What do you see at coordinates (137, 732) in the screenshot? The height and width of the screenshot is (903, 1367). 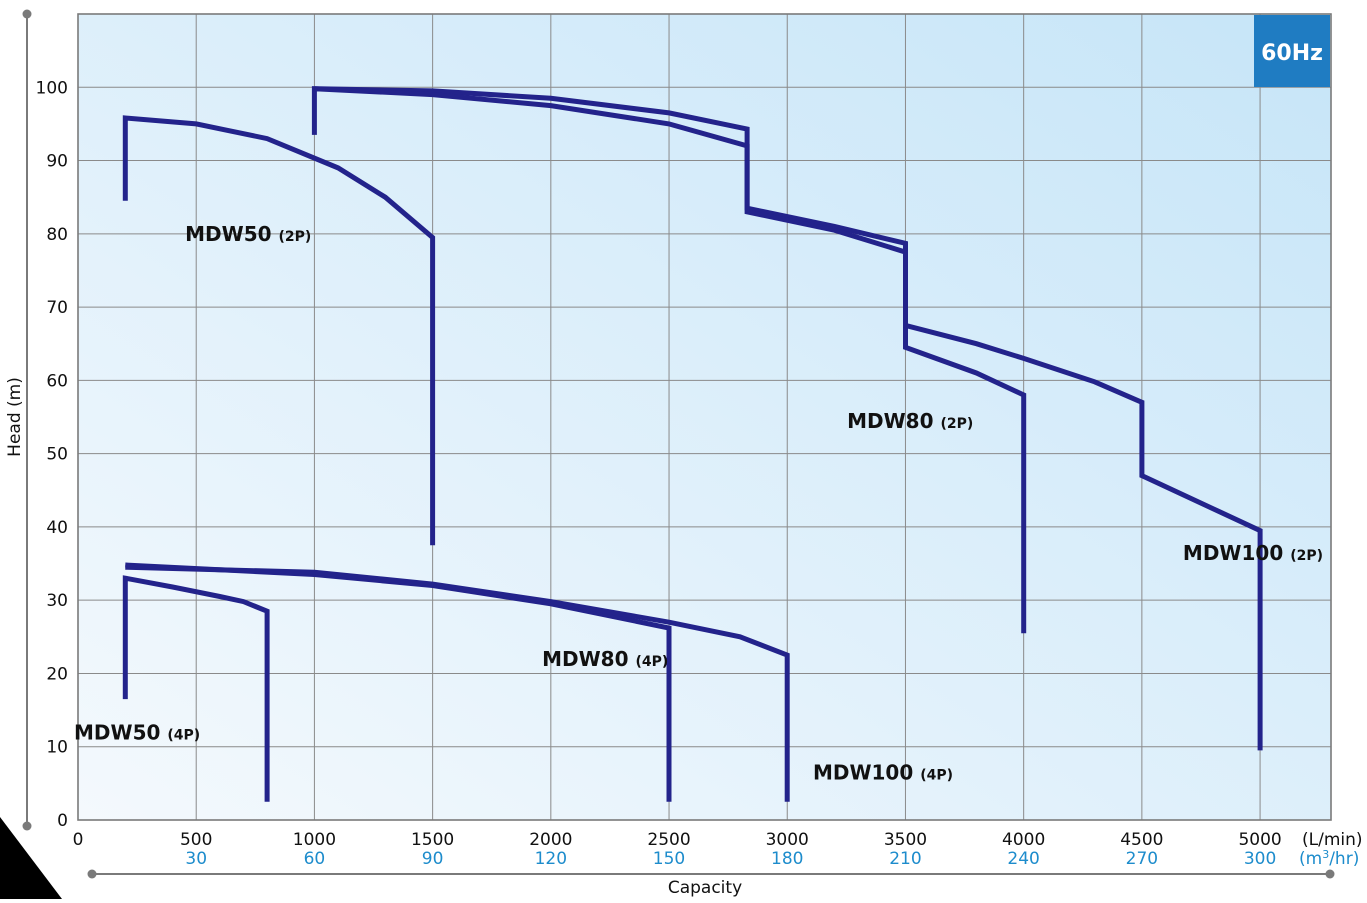 I see `curve-label: MDW50 (4P)` at bounding box center [137, 732].